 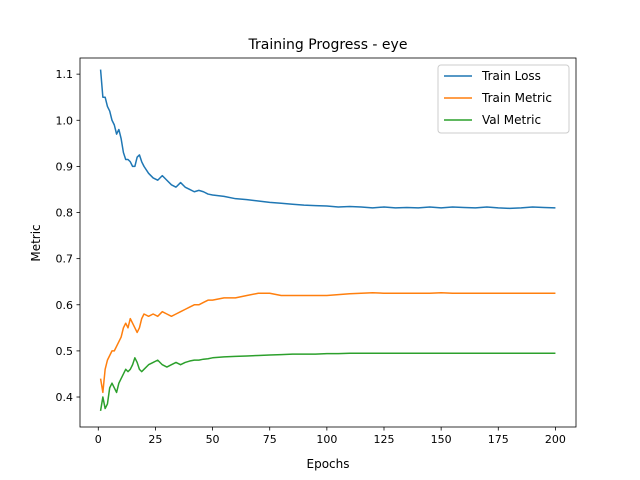 What do you see at coordinates (155, 439) in the screenshot?
I see `x-tick-label-1: 25` at bounding box center [155, 439].